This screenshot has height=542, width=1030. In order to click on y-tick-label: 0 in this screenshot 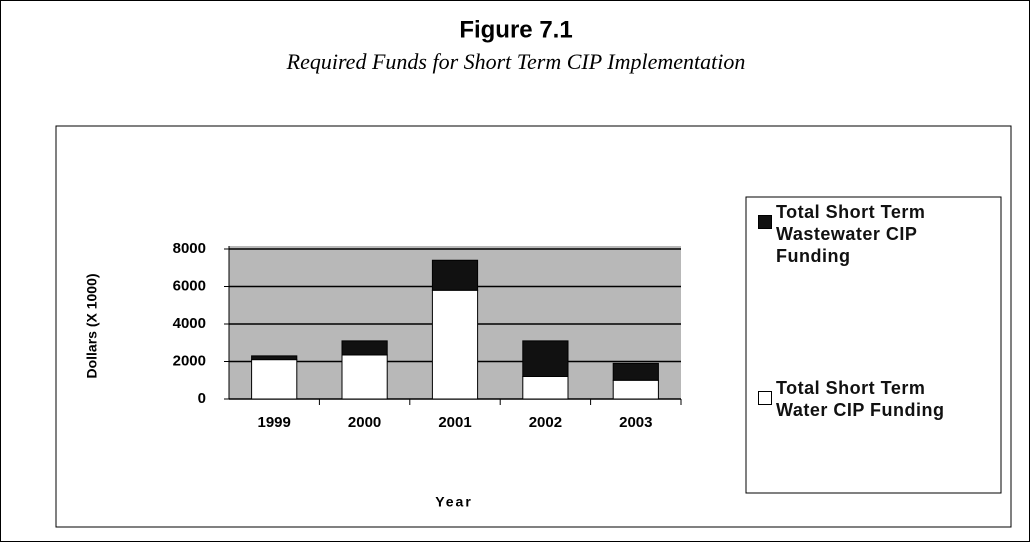, I will do `click(202, 398)`.